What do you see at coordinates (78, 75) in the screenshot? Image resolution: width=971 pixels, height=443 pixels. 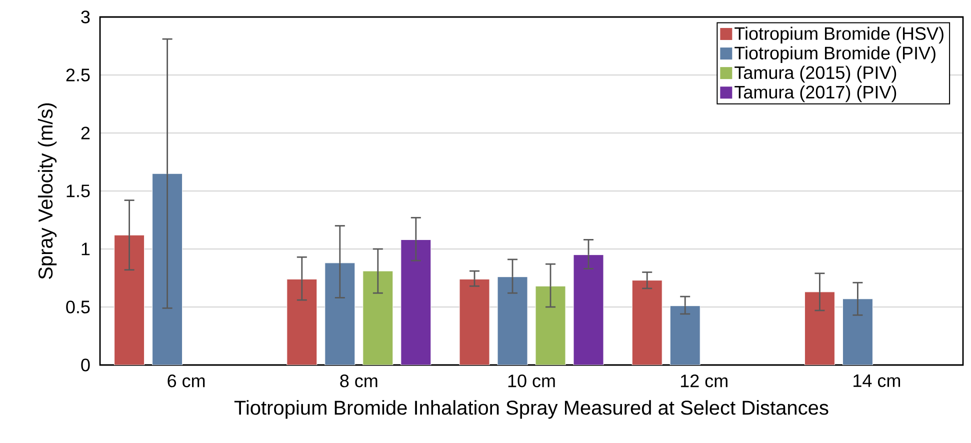 I see `y-tick-label: 2.5` at bounding box center [78, 75].